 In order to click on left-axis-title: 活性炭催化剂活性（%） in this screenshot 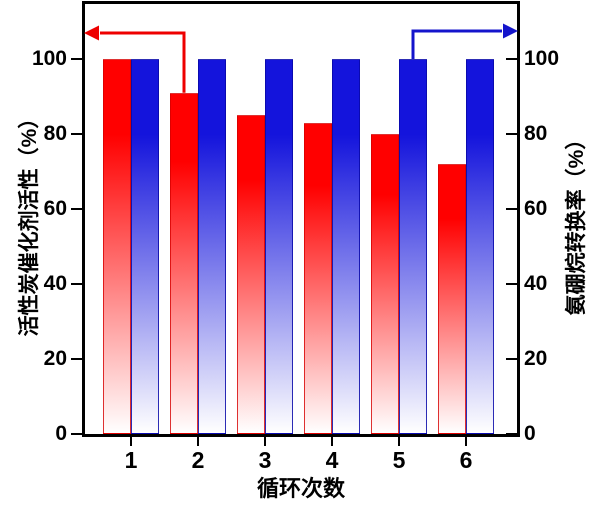, I will do `click(29, 222)`.